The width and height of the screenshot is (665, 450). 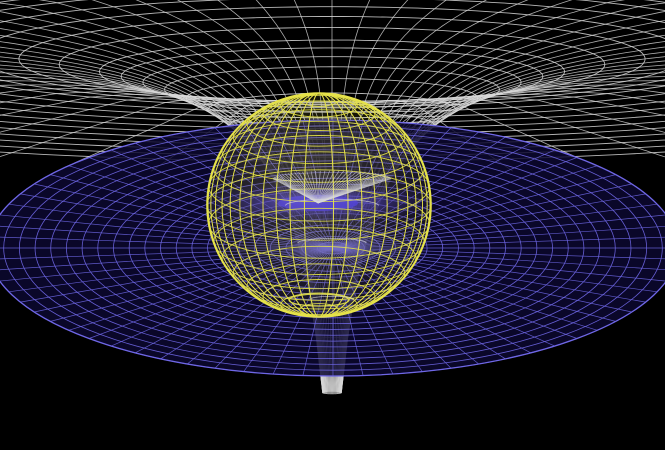 I want to click on sphere-pole, so click(x=319, y=300).